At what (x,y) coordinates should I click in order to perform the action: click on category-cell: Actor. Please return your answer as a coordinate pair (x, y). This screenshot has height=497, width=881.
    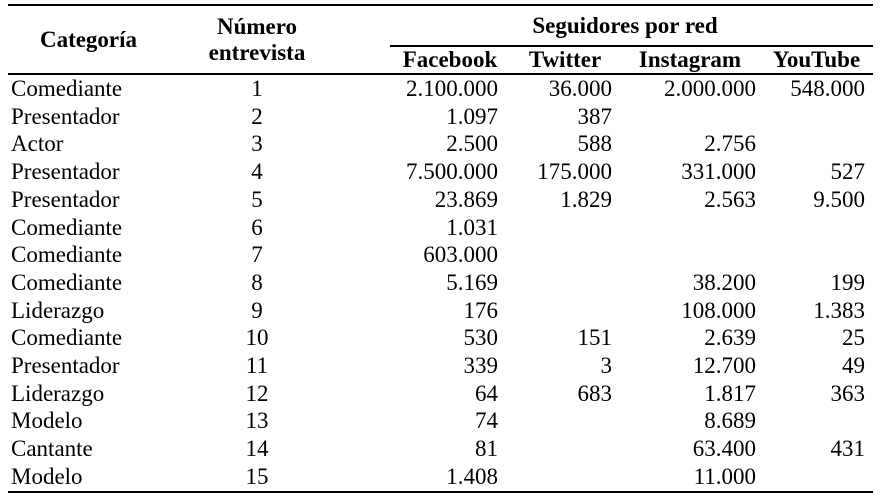
    Looking at the image, I should click on (37, 144).